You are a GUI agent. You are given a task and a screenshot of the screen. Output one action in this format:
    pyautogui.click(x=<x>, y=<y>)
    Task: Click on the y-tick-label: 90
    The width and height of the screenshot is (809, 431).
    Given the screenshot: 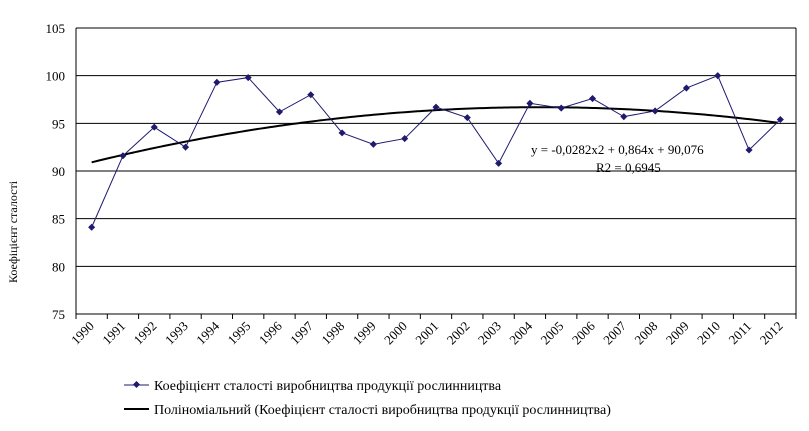 What is the action you would take?
    pyautogui.click(x=58, y=171)
    